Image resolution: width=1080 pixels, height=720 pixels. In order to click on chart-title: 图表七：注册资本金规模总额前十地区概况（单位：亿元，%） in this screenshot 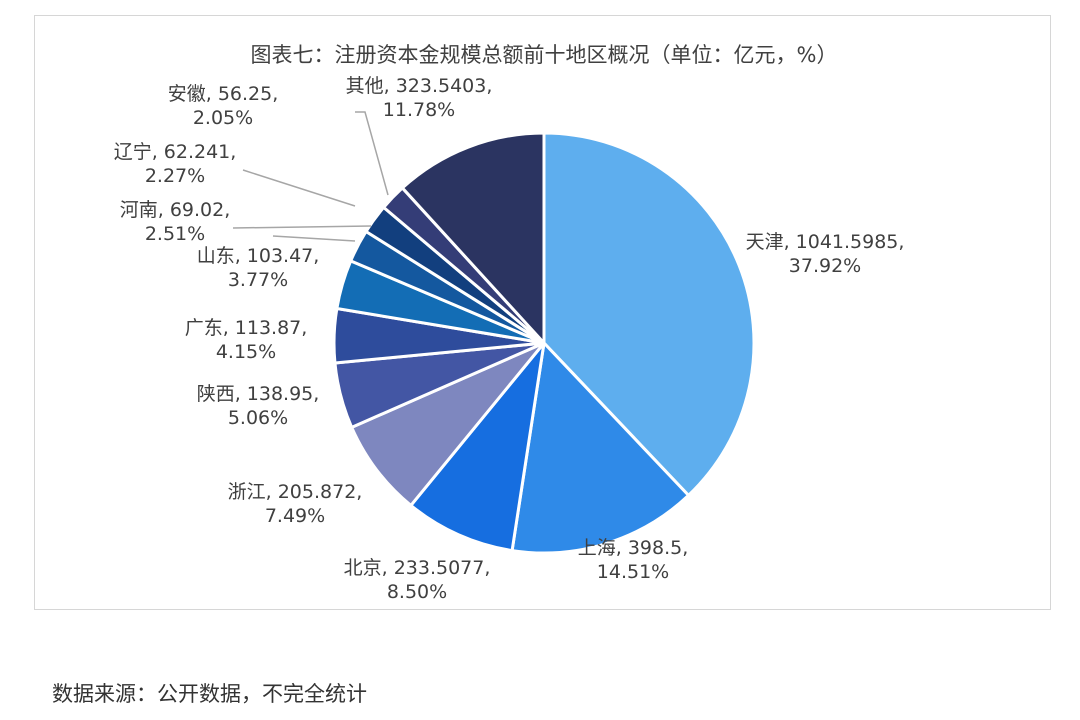, I will do `click(544, 55)`.